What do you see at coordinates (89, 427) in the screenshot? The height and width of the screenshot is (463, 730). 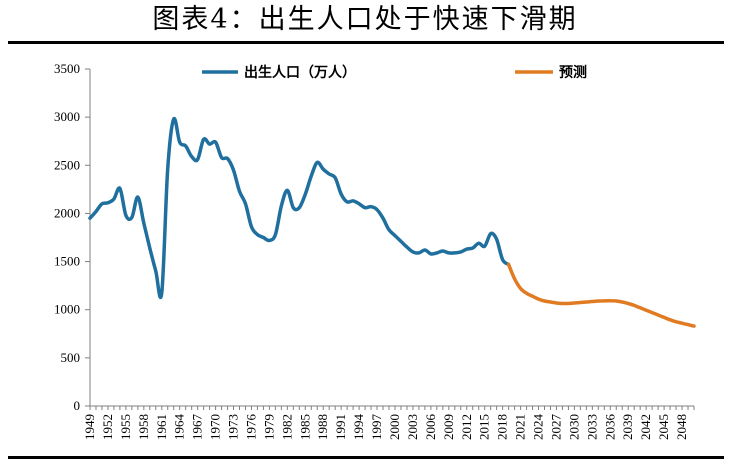 I see `x-tick-label: 1949` at bounding box center [89, 427].